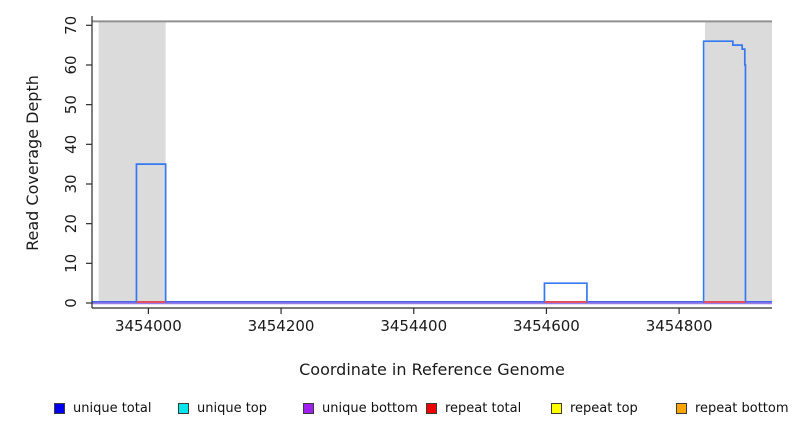  Describe the element at coordinates (112, 408) in the screenshot. I see `legend-label: unique total` at that location.